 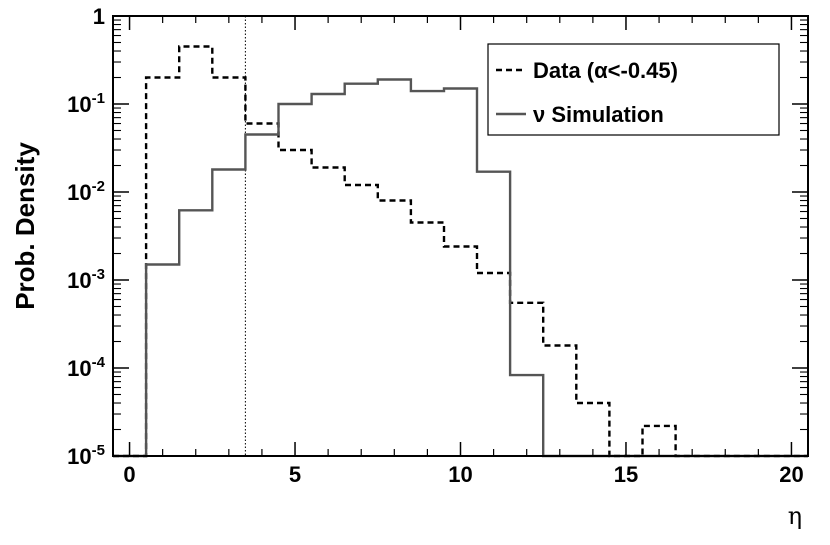 What do you see at coordinates (99, 16) in the screenshot?
I see `y-tick-label: 1` at bounding box center [99, 16].